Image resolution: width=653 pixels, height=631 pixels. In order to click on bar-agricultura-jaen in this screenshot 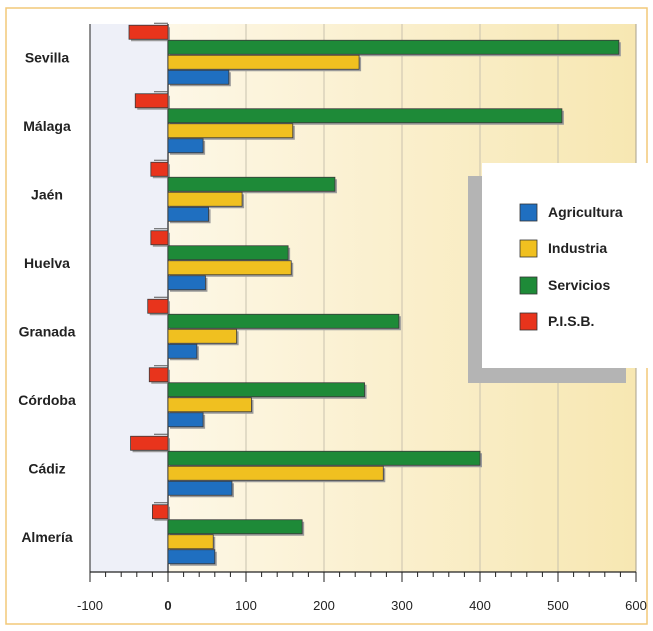, I will do `click(188, 214)`.